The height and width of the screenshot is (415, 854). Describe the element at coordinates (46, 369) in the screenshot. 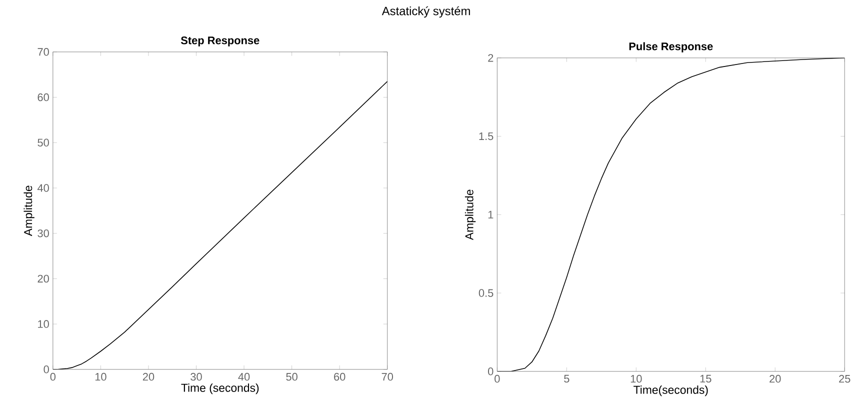

I see `y-tick-label: 0` at that location.